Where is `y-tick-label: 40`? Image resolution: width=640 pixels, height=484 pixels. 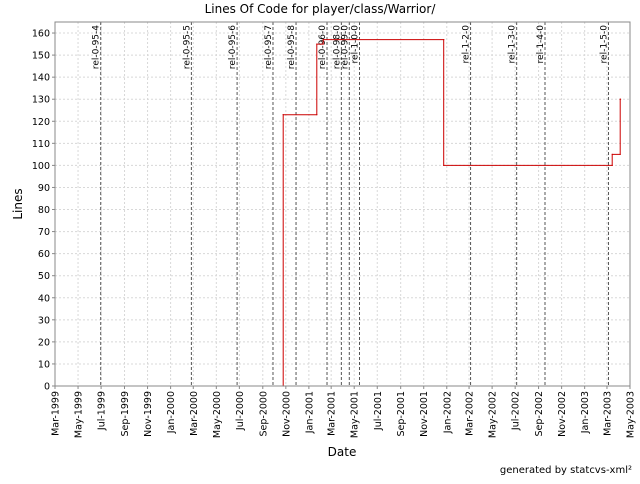
y-tick-label: 40 is located at coordinates (44, 298).